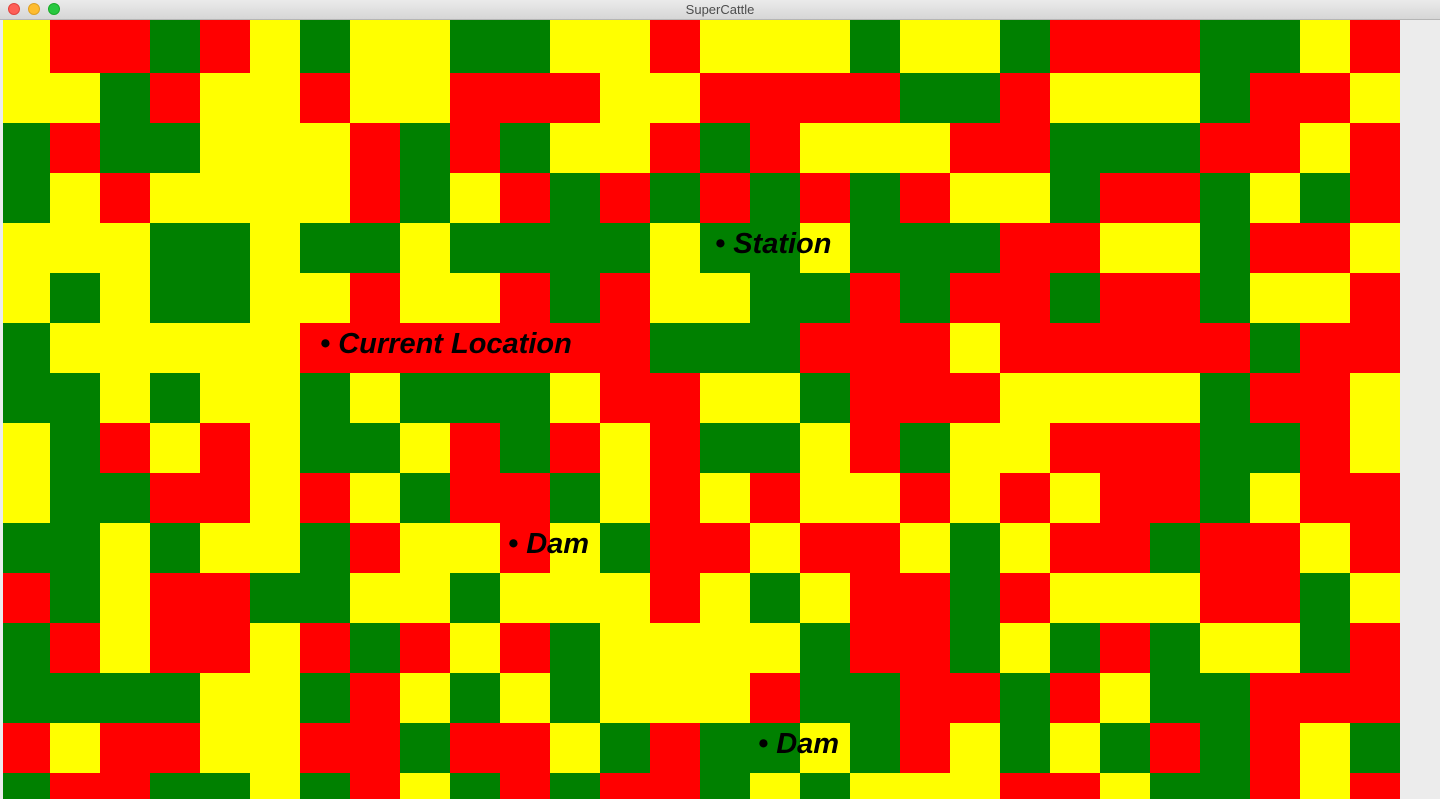  I want to click on marker-station: • Station, so click(773, 244).